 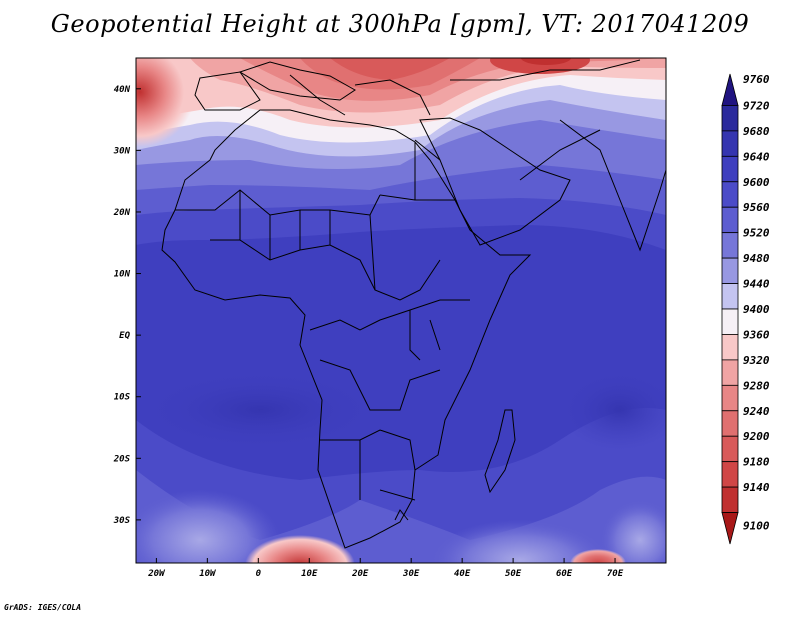 What do you see at coordinates (756, 436) in the screenshot?
I see `colorbar-label: 9200` at bounding box center [756, 436].